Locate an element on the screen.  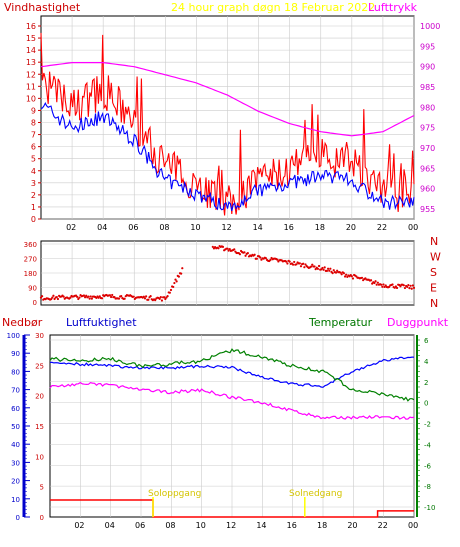
panel1-y2-tick-label: 955 is located at coordinates (427, 209).